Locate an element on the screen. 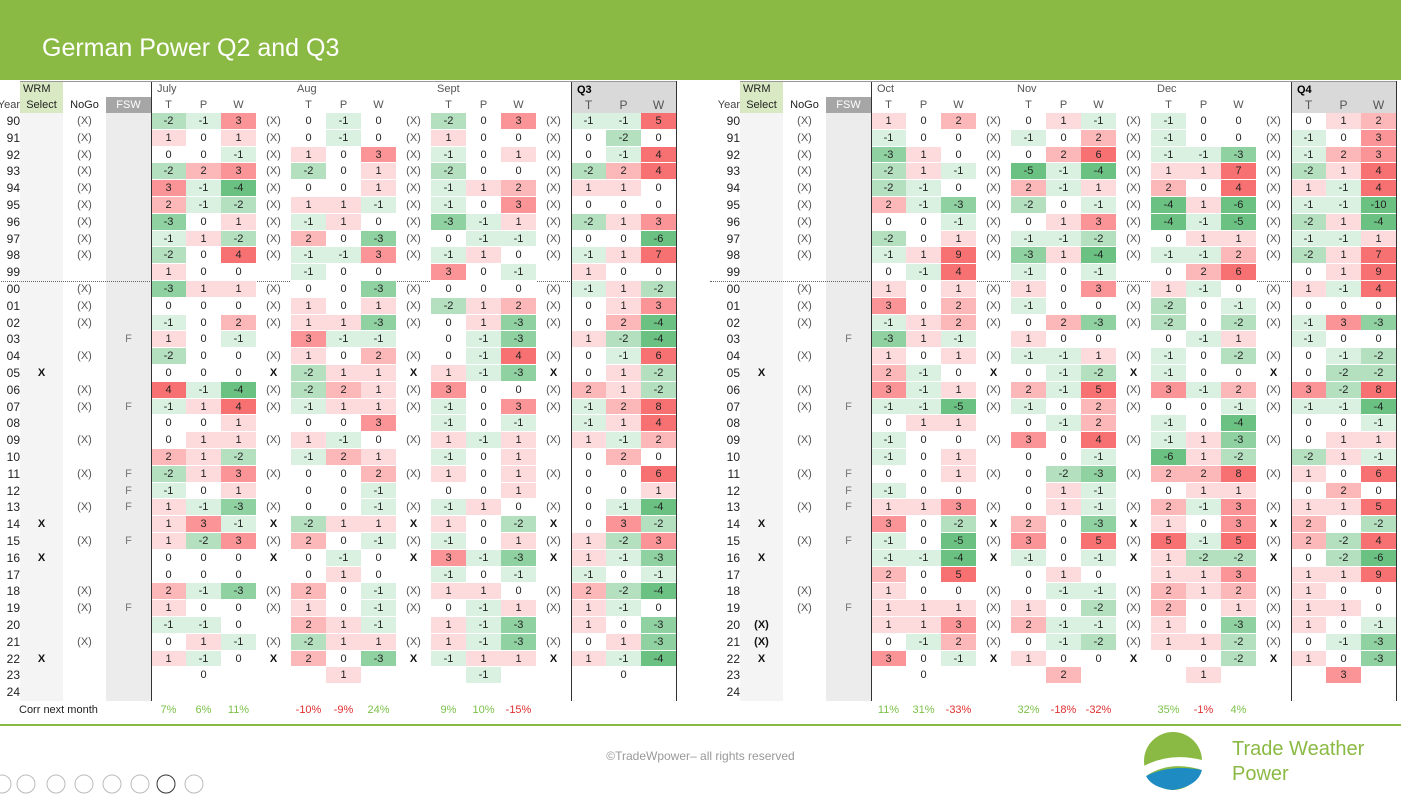  marker-cell: 08 is located at coordinates (733, 423).